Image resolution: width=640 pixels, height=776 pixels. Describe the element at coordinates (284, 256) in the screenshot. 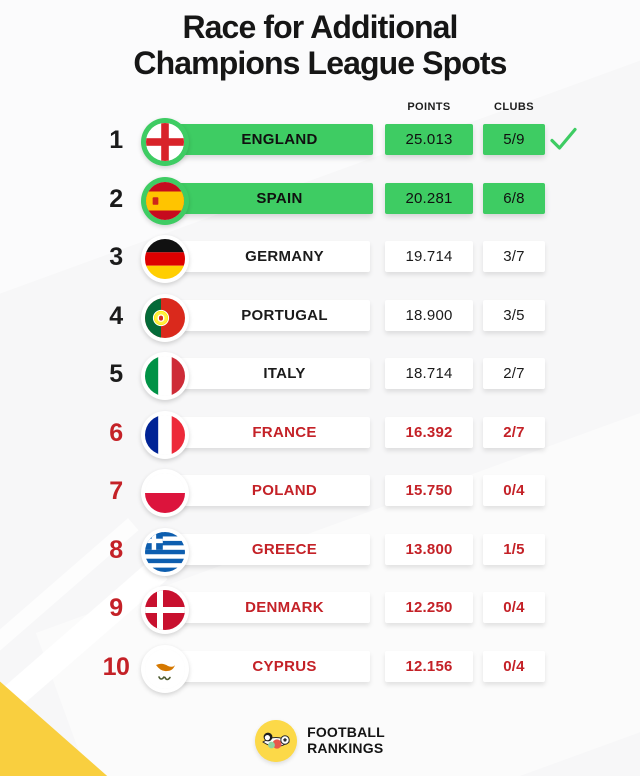

I see `row-country-label: GERMANY` at that location.